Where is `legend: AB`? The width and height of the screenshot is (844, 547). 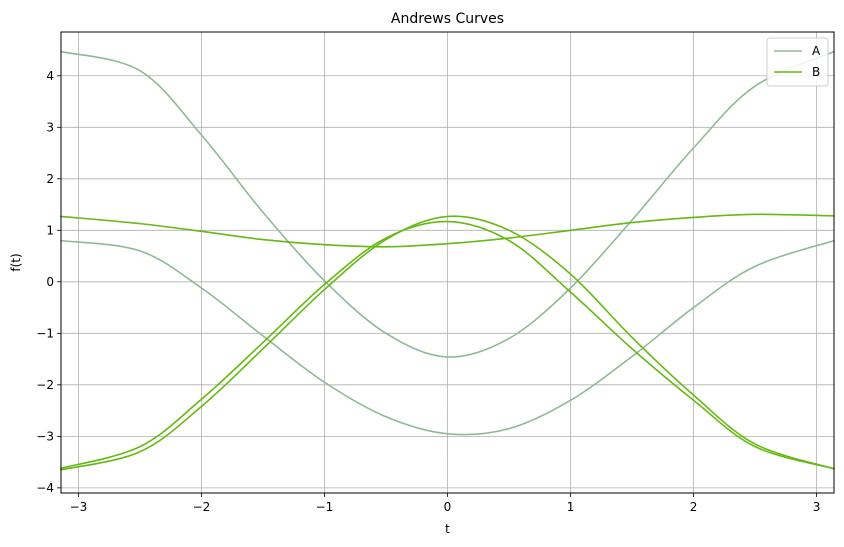
legend: AB is located at coordinates (797, 62).